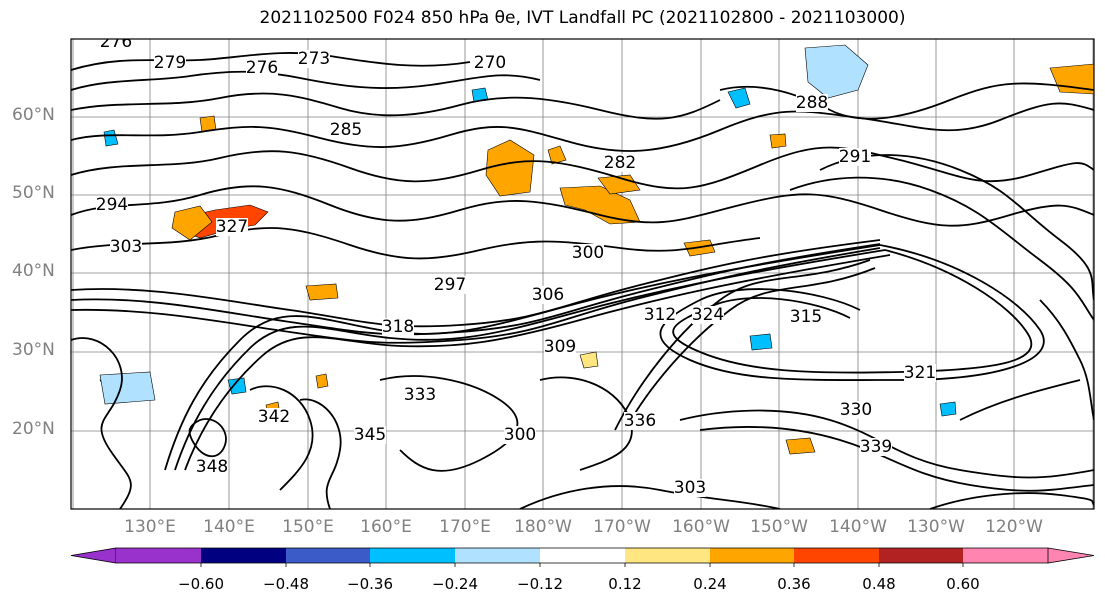 Image resolution: width=1105 pixels, height=603 pixels. I want to click on contour-label: 270, so click(490, 63).